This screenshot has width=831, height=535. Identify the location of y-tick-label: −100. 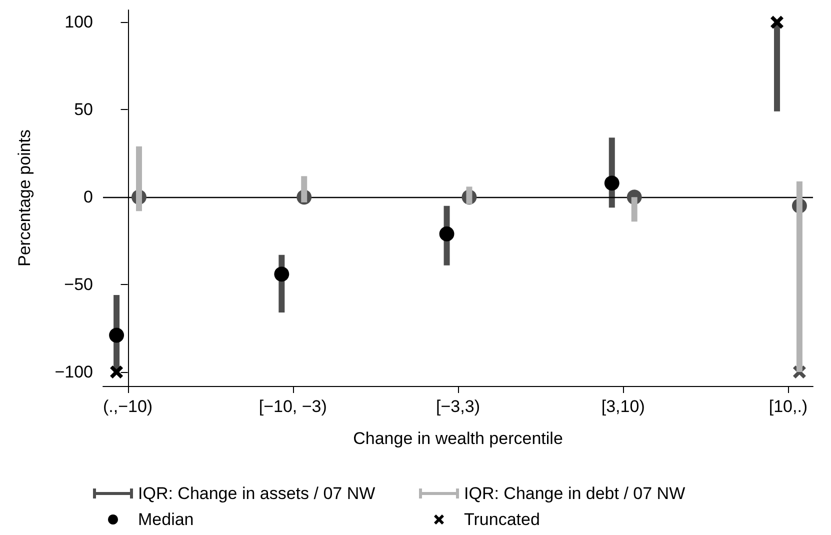
(73, 372).